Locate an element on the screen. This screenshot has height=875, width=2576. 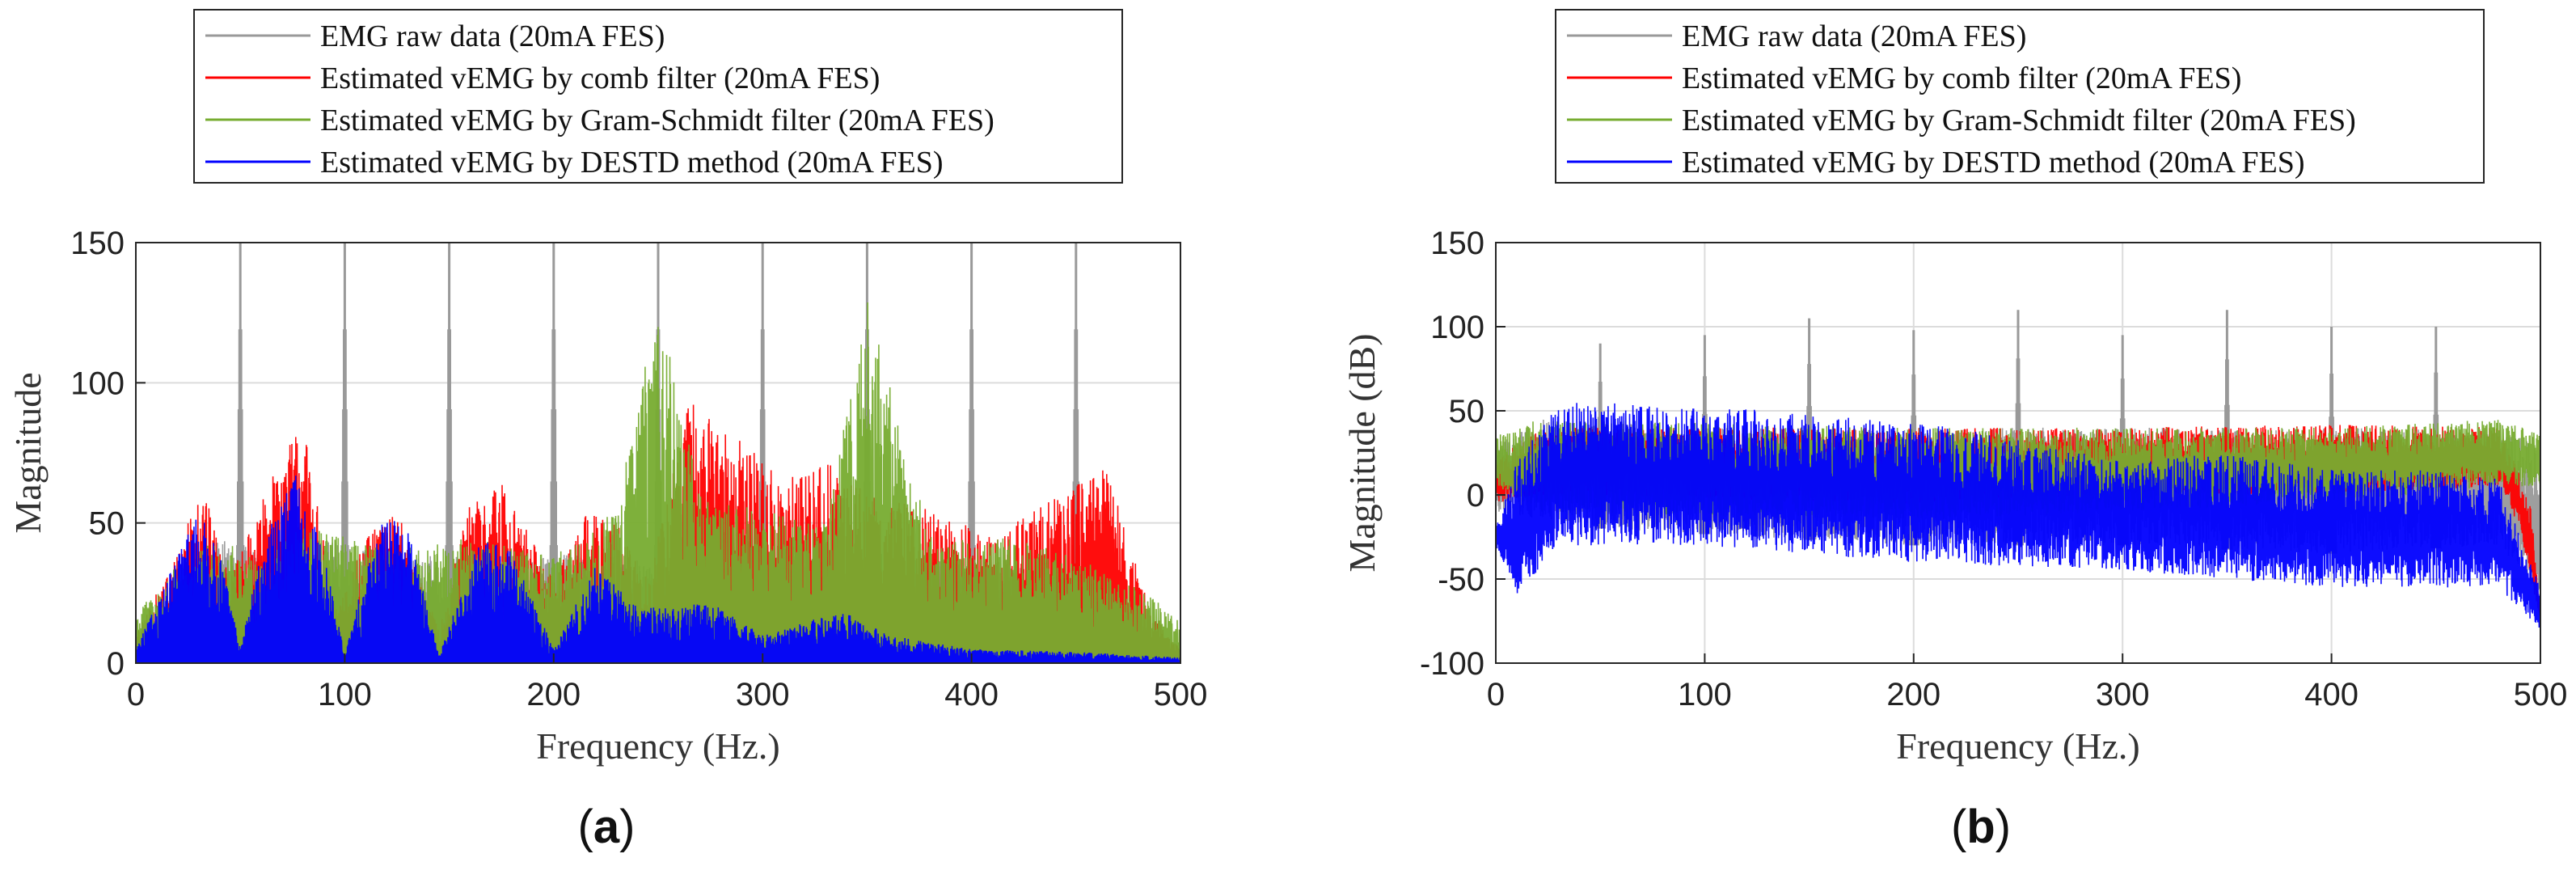
caption-letter: b is located at coordinates (1980, 827).